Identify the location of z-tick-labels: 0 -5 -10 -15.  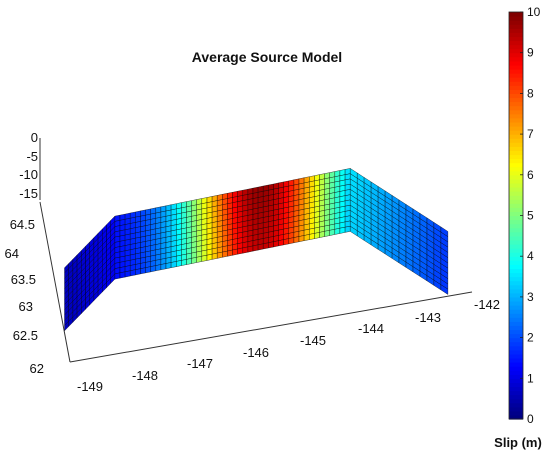
(28, 165).